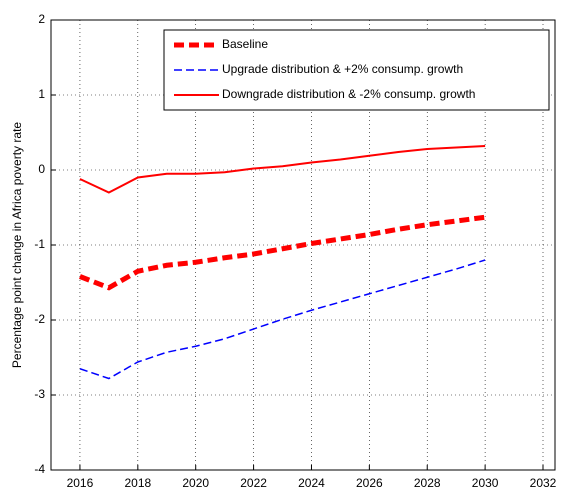 The width and height of the screenshot is (572, 497). What do you see at coordinates (41, 169) in the screenshot?
I see `y-tick-label: 0` at bounding box center [41, 169].